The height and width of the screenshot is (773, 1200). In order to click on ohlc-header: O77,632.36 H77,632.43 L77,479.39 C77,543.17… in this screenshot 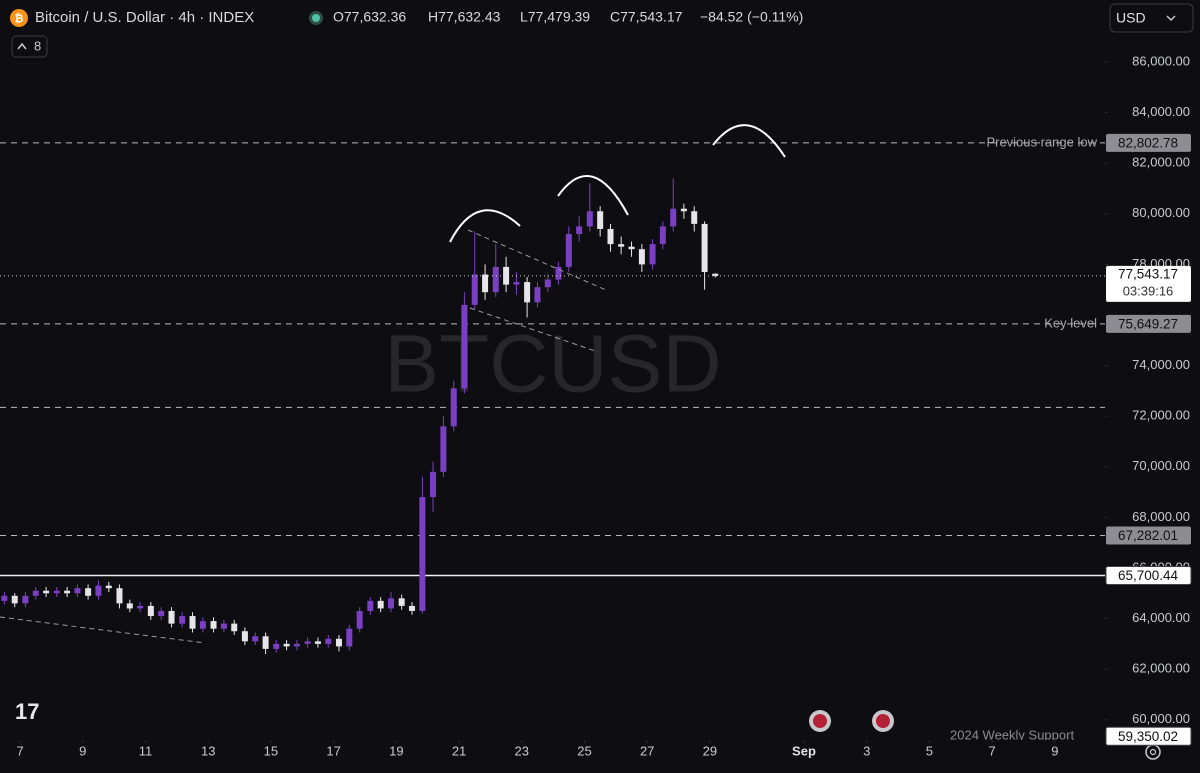, I will do `click(568, 17)`.